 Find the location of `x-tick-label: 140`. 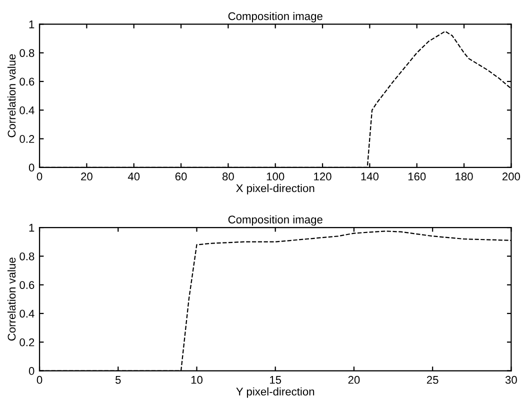

x-tick-label: 140 is located at coordinates (370, 176).